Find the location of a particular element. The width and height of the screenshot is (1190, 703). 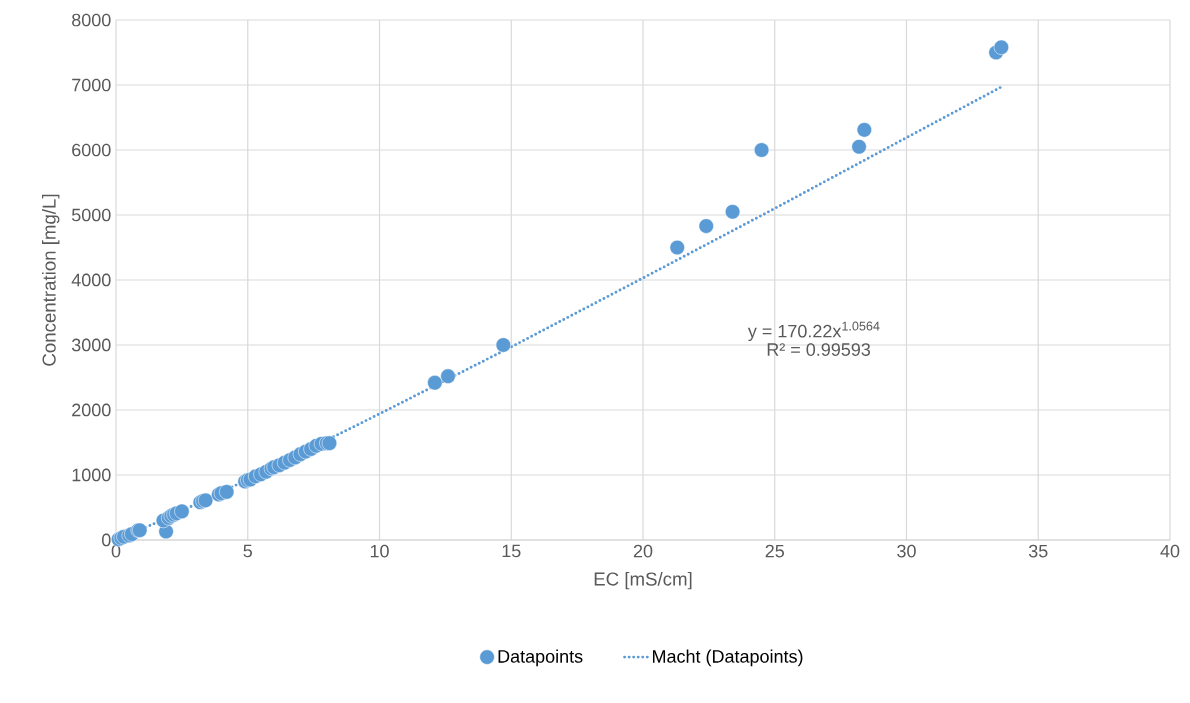

y-tick-label: 1000 is located at coordinates (91, 475).